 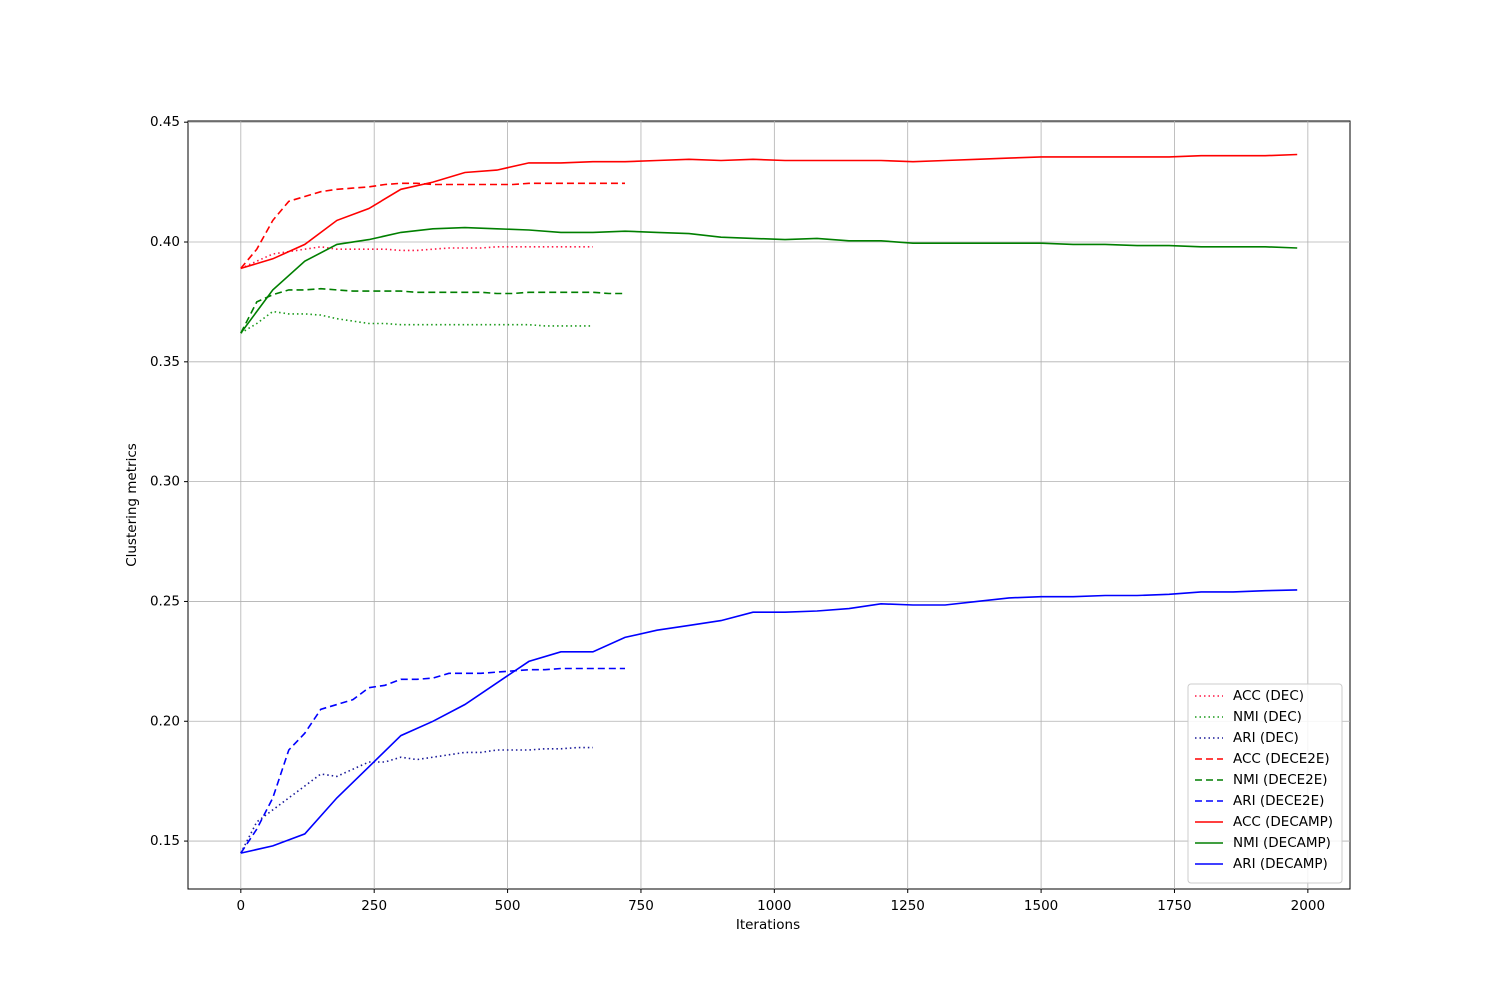 I want to click on legend-label: ARI (DECE2E), so click(x=1278, y=801).